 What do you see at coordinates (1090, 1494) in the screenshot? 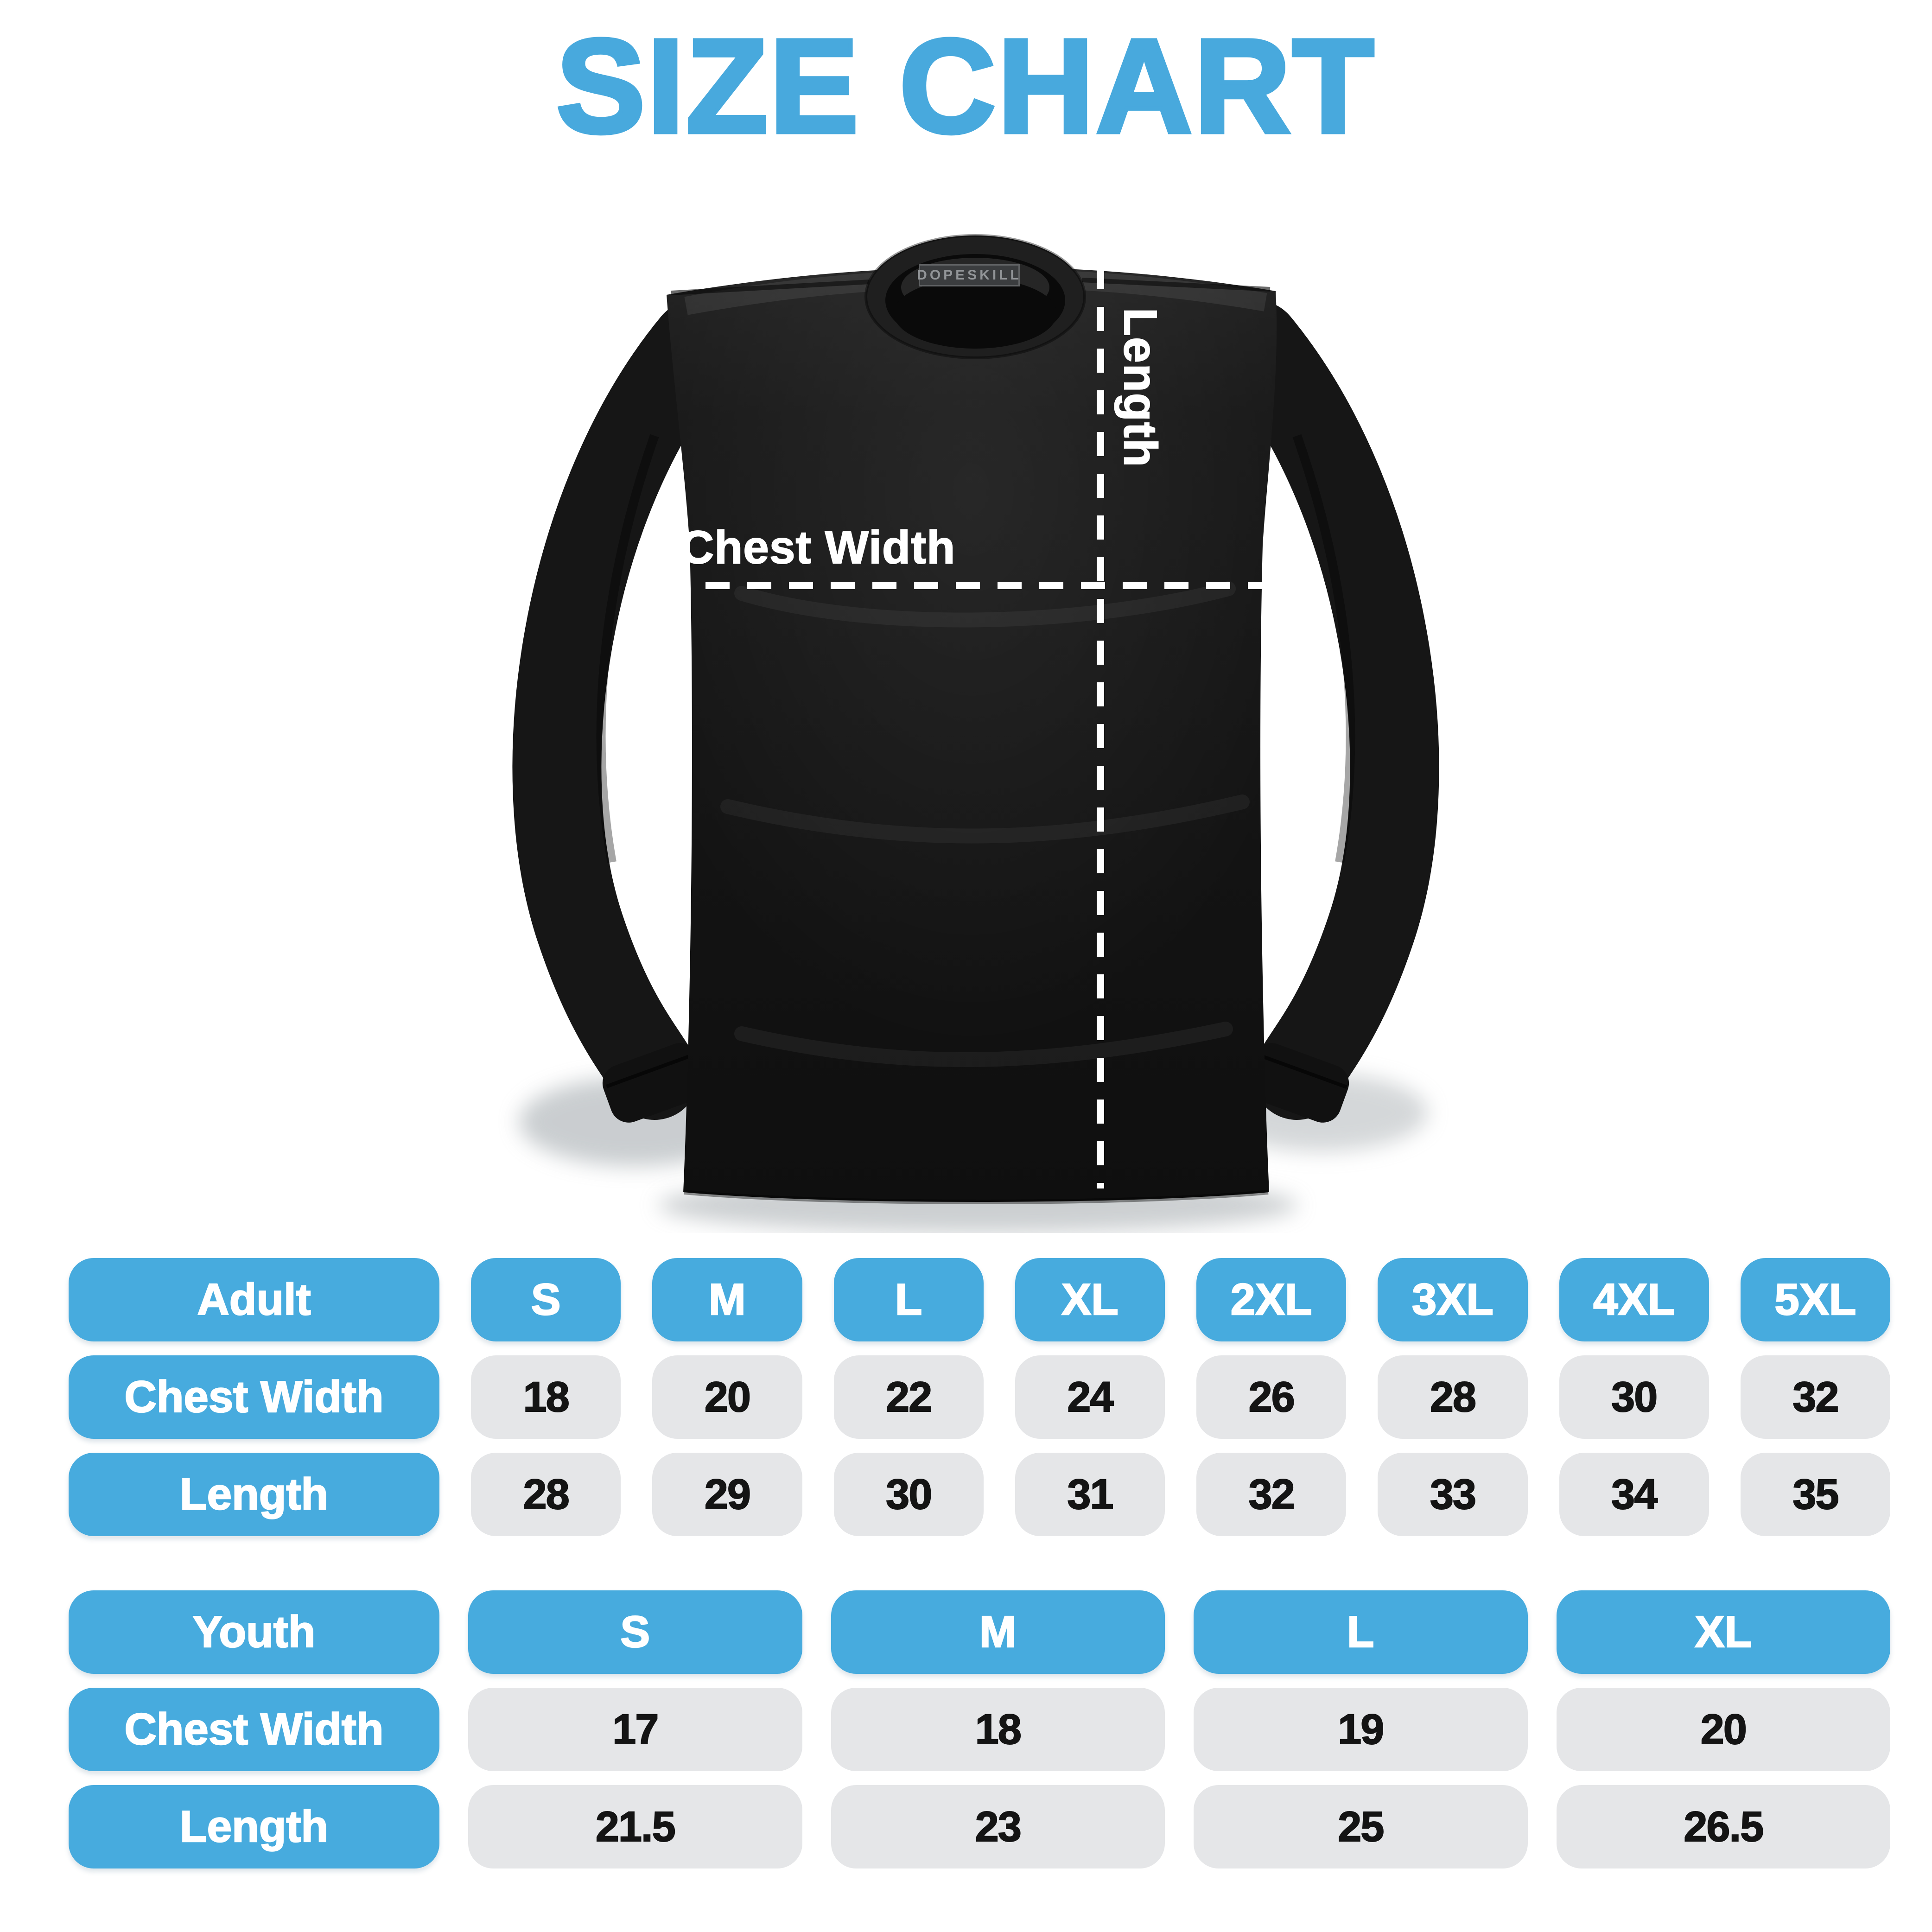
I see `adult-length-value: 31` at bounding box center [1090, 1494].